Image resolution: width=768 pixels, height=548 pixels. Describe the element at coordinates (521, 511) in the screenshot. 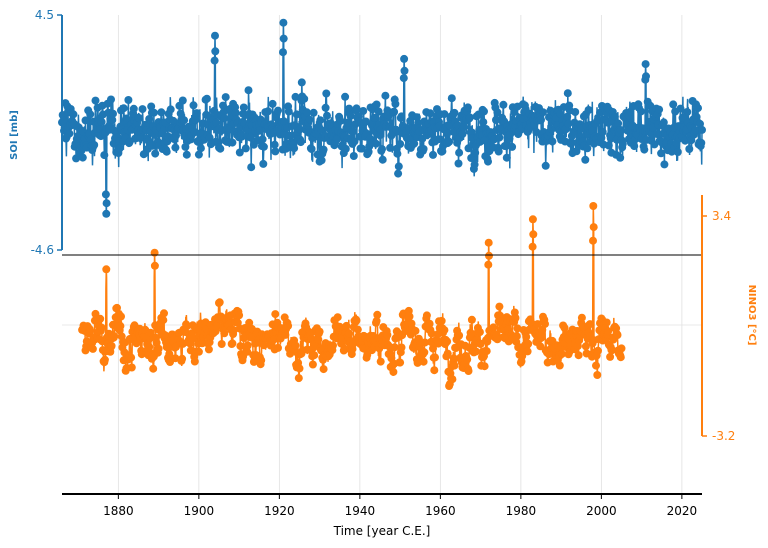

I see `x-tick-label: 1980` at that location.